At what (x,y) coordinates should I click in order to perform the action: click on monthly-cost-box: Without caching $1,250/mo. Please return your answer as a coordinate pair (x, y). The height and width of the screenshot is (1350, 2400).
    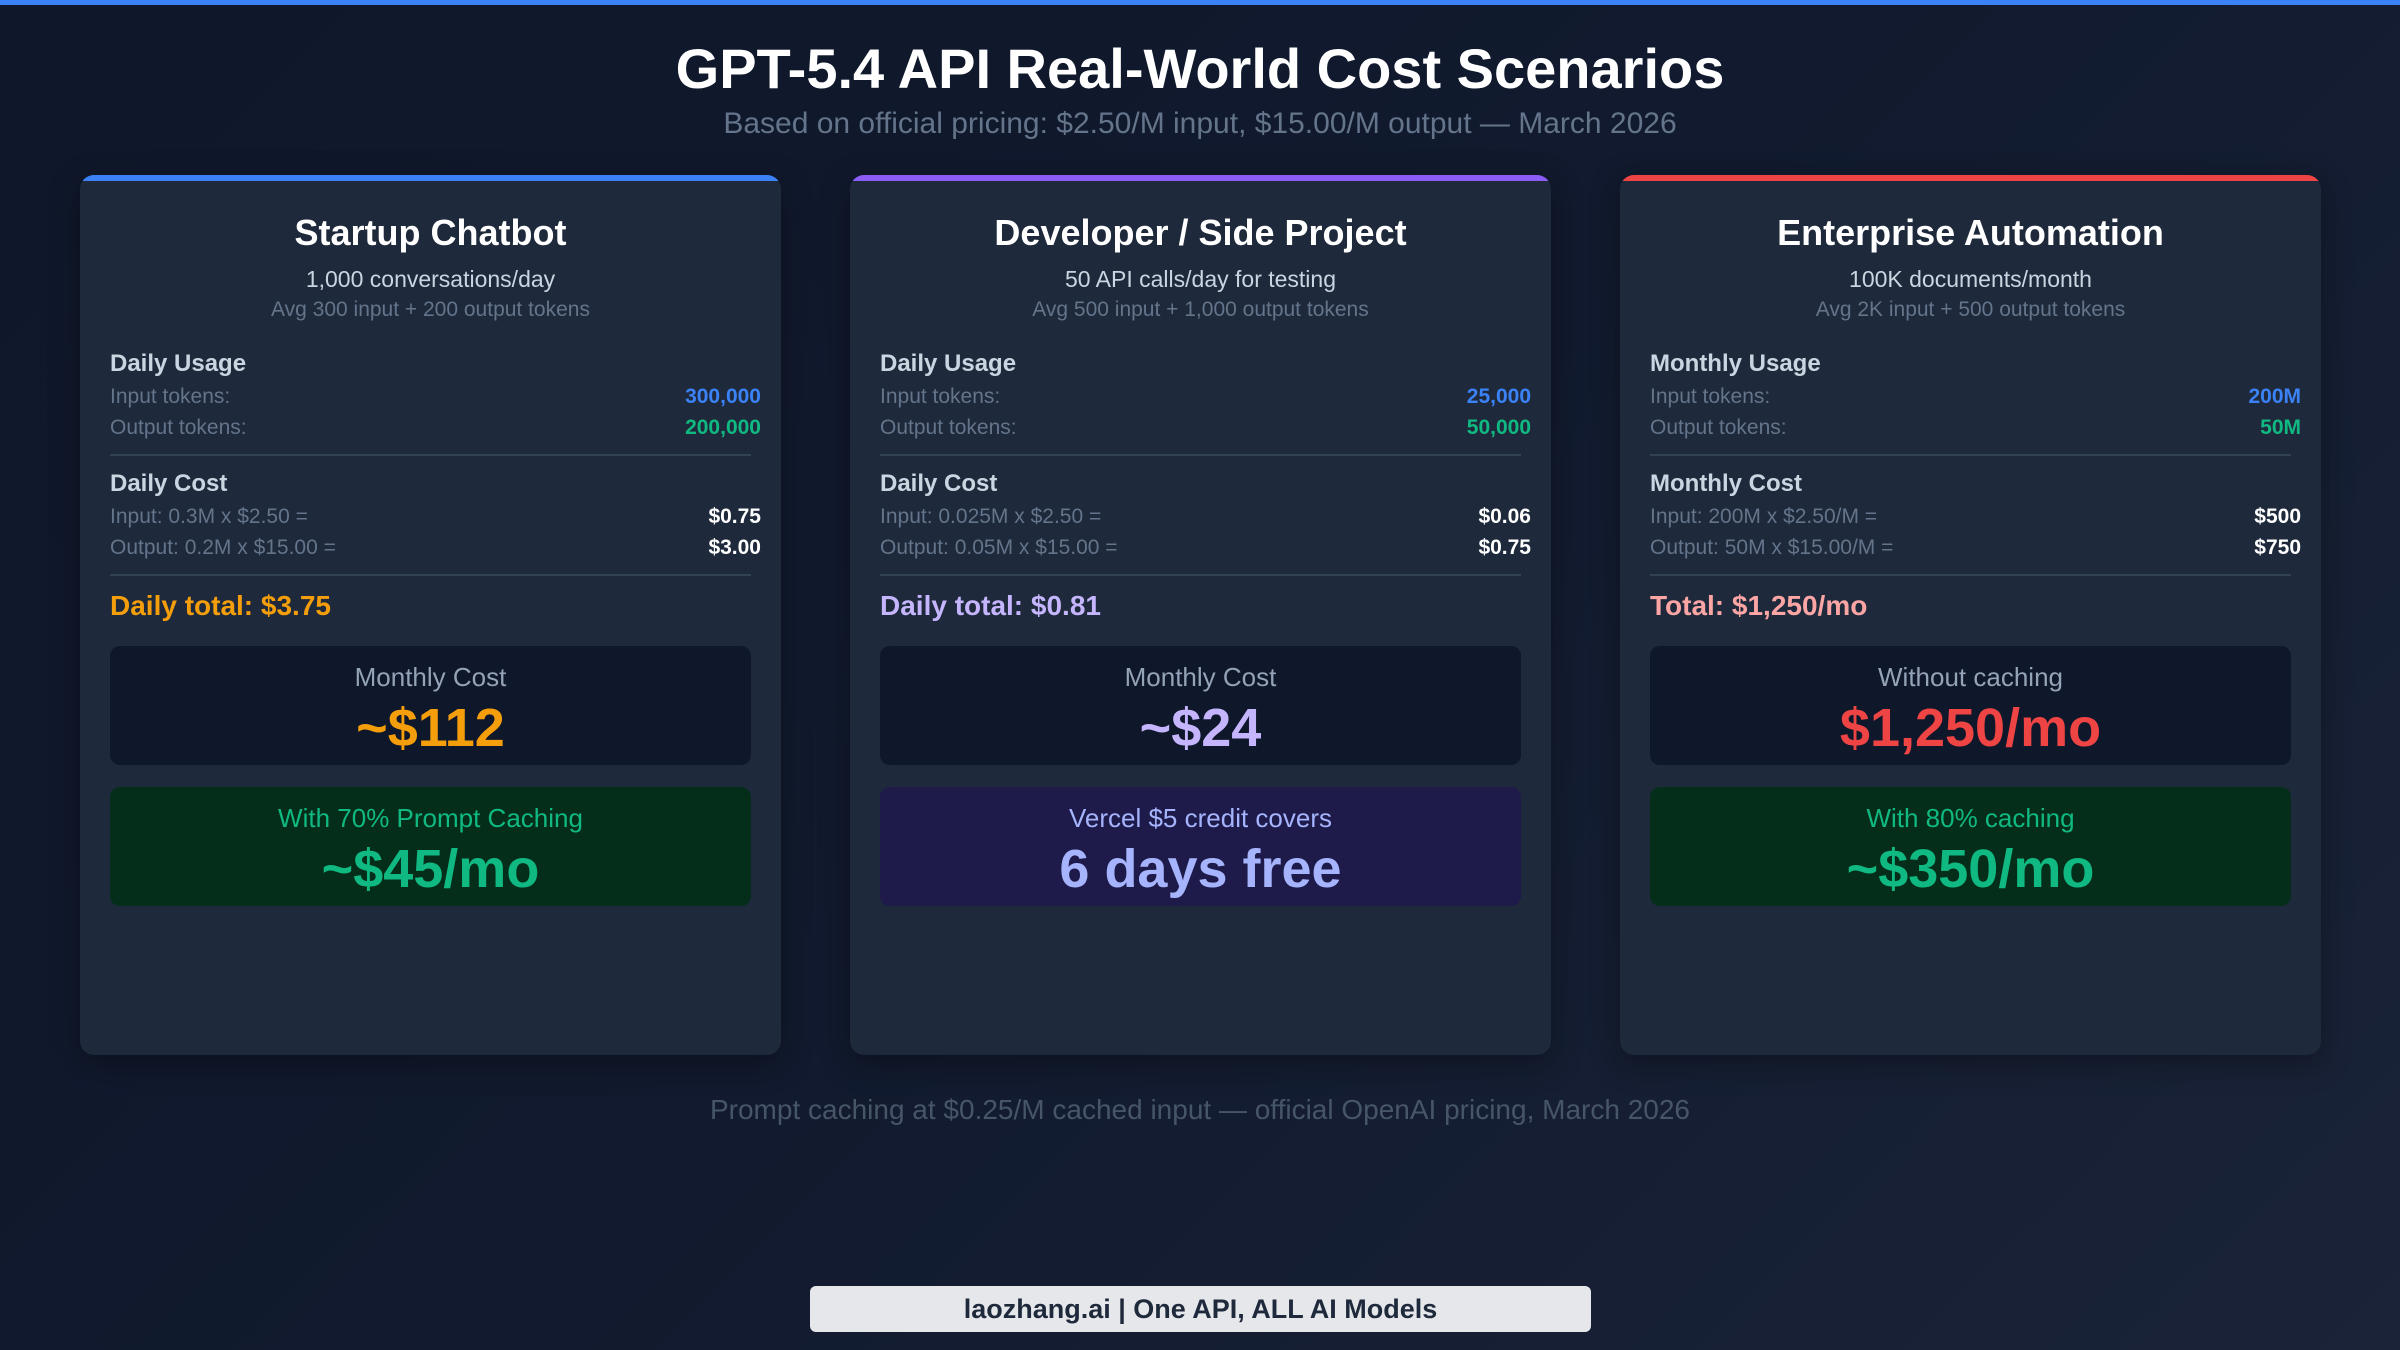
    Looking at the image, I should click on (1970, 705).